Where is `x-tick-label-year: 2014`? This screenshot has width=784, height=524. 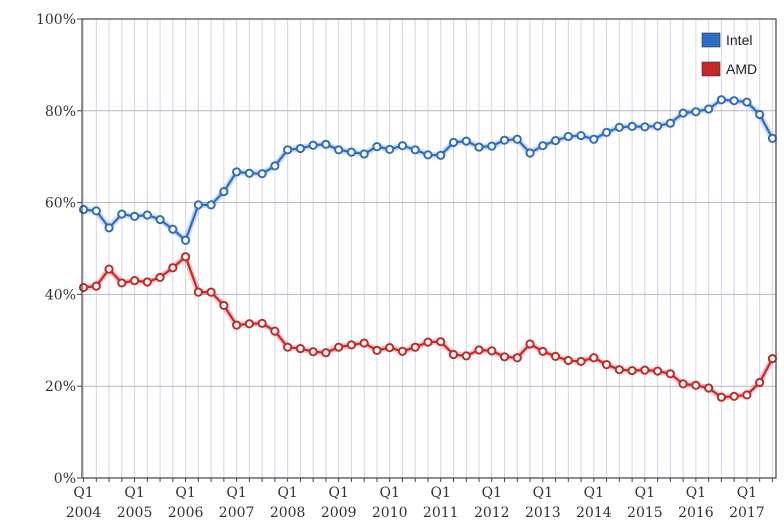 x-tick-label-year: 2014 is located at coordinates (594, 513).